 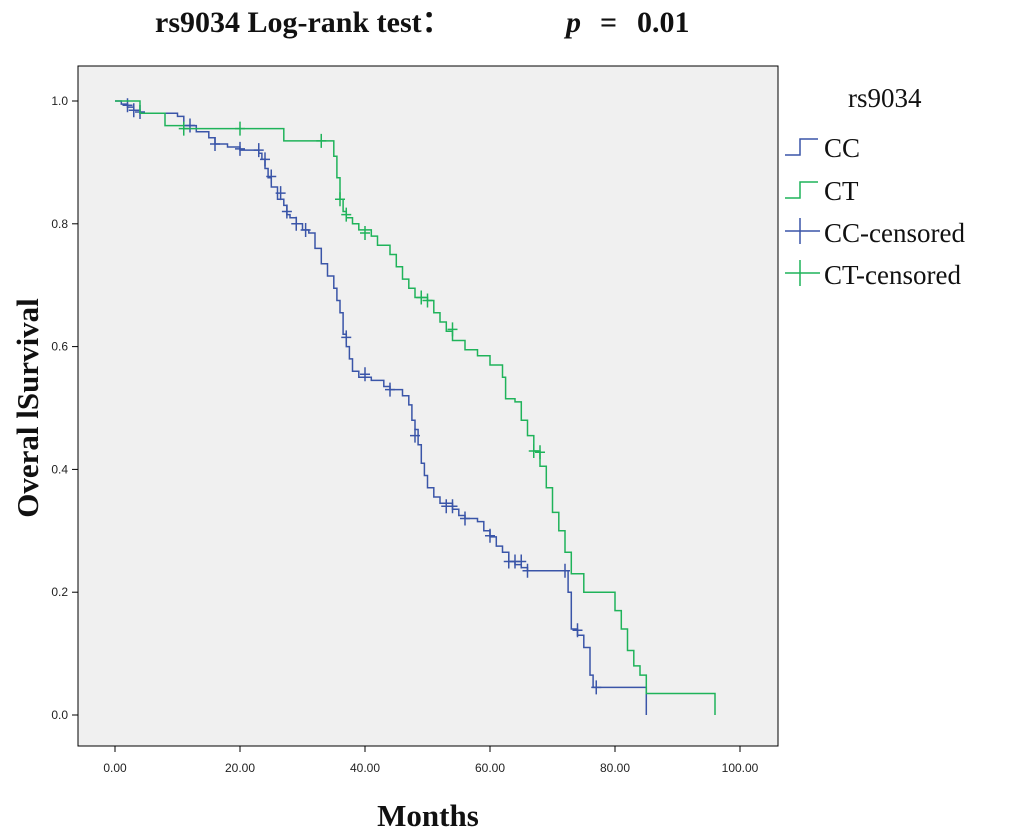 What do you see at coordinates (802, 273) in the screenshot?
I see `legend-censor-icon-ct` at bounding box center [802, 273].